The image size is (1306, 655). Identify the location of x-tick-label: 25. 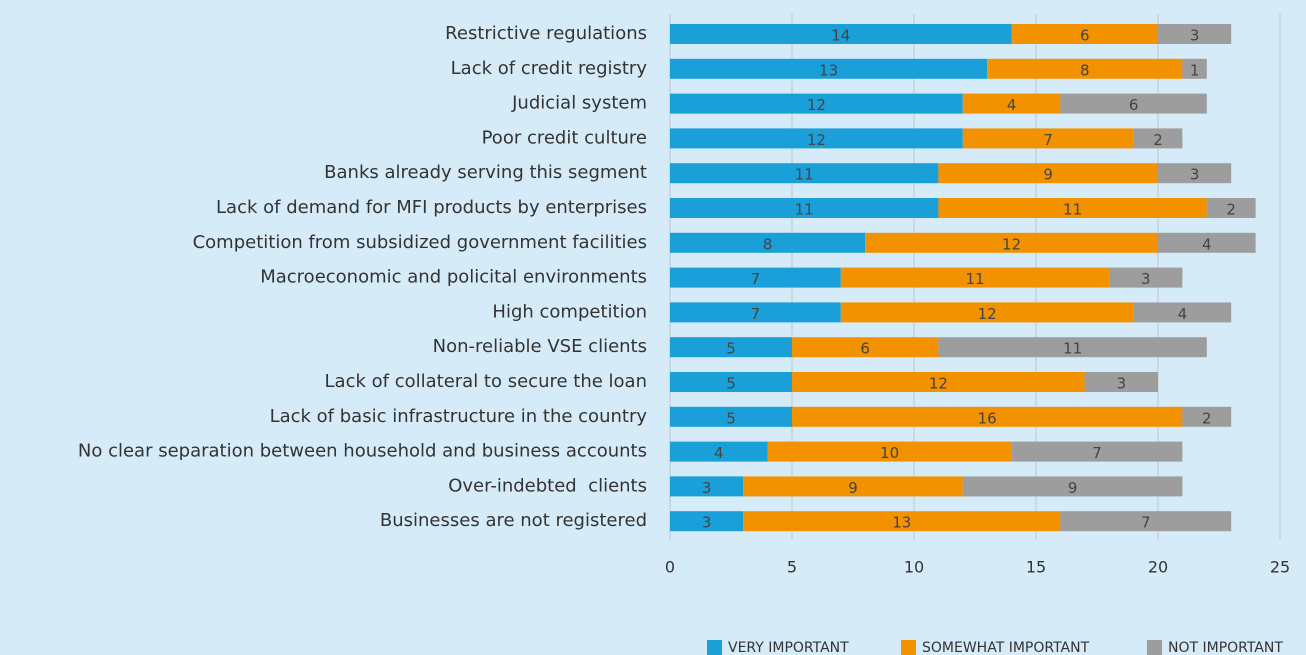
(1280, 567).